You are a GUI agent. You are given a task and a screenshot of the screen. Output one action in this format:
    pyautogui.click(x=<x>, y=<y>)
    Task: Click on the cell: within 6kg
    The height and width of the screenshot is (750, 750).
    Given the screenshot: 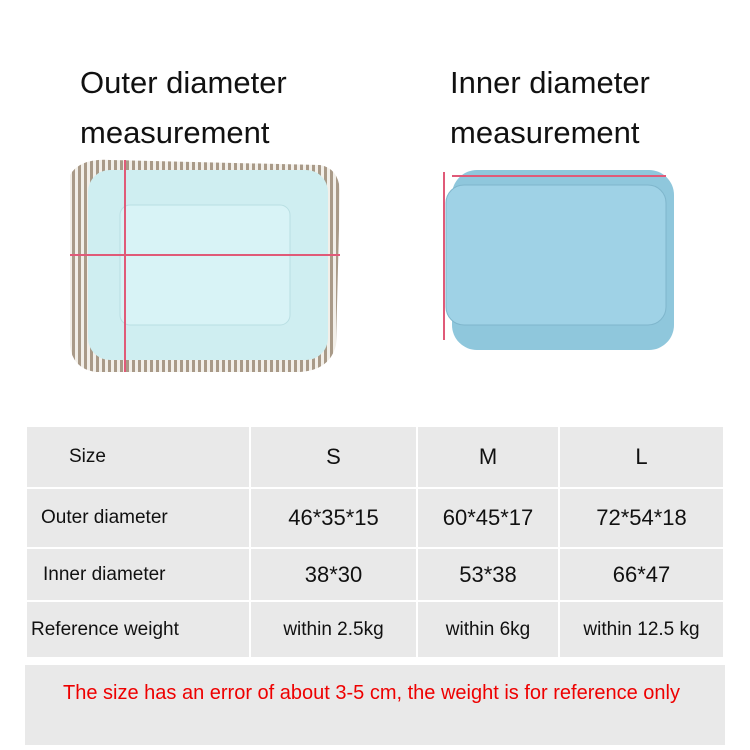 What is the action you would take?
    pyautogui.click(x=488, y=629)
    